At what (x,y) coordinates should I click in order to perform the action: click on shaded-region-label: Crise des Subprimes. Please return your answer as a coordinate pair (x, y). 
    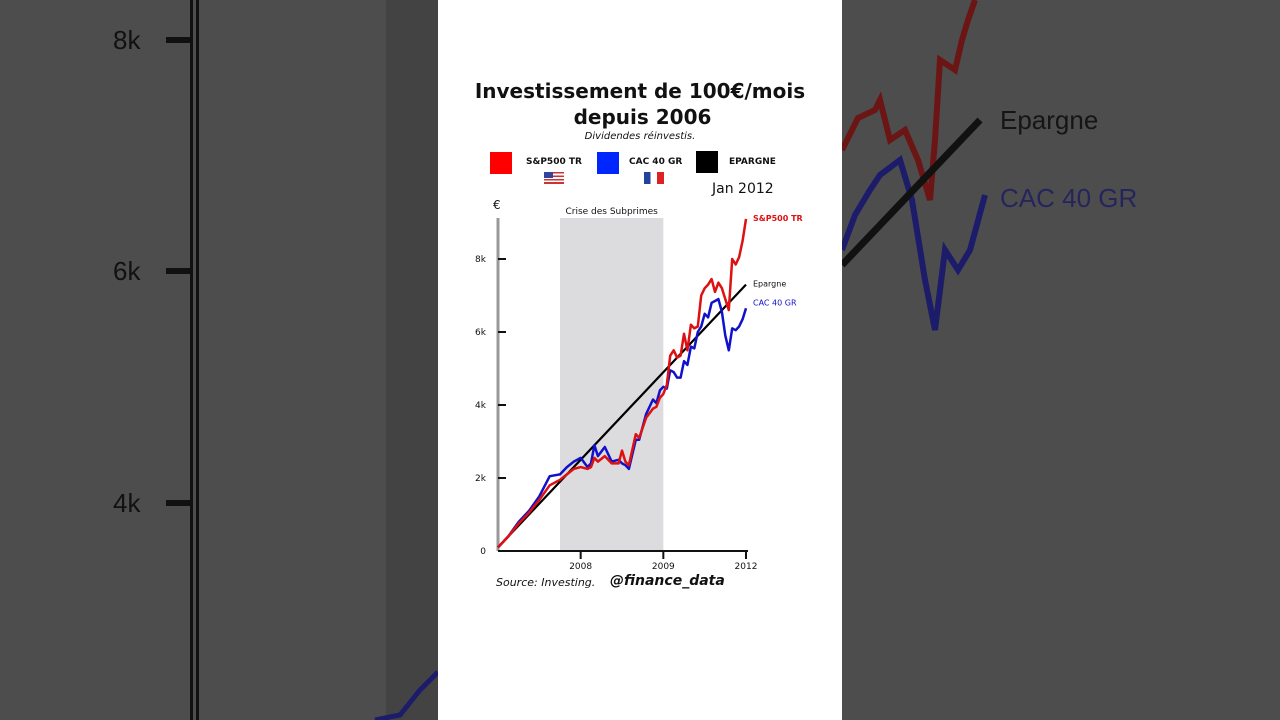
    Looking at the image, I should click on (611, 212).